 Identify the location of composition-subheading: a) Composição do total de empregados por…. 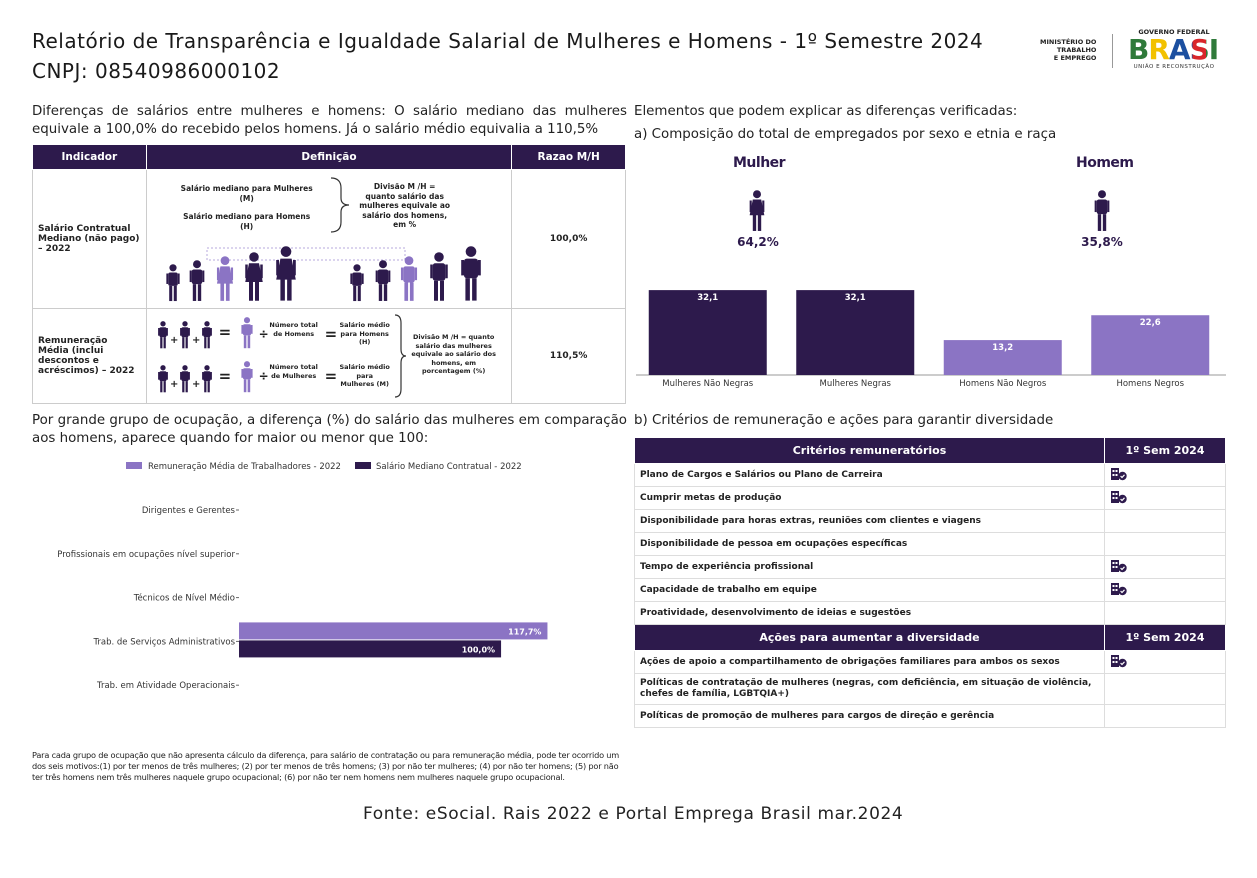
(845, 134).